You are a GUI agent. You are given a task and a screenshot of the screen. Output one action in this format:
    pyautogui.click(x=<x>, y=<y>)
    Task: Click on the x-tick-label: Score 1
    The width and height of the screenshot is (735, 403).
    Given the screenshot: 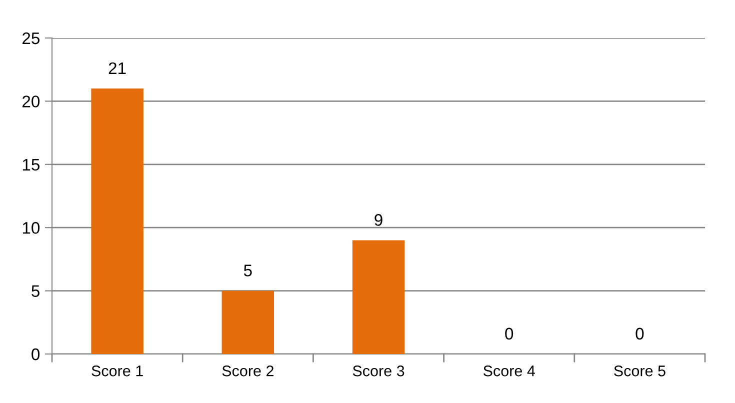 What is the action you would take?
    pyautogui.click(x=117, y=371)
    